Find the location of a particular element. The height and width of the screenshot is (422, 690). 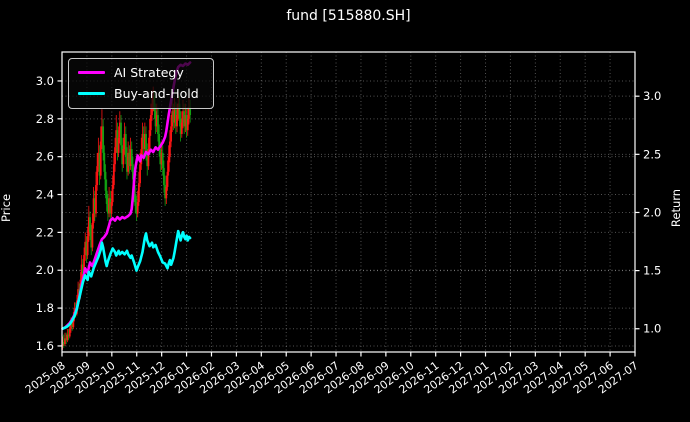

price-tick-label: 2.8 is located at coordinates (45, 119).